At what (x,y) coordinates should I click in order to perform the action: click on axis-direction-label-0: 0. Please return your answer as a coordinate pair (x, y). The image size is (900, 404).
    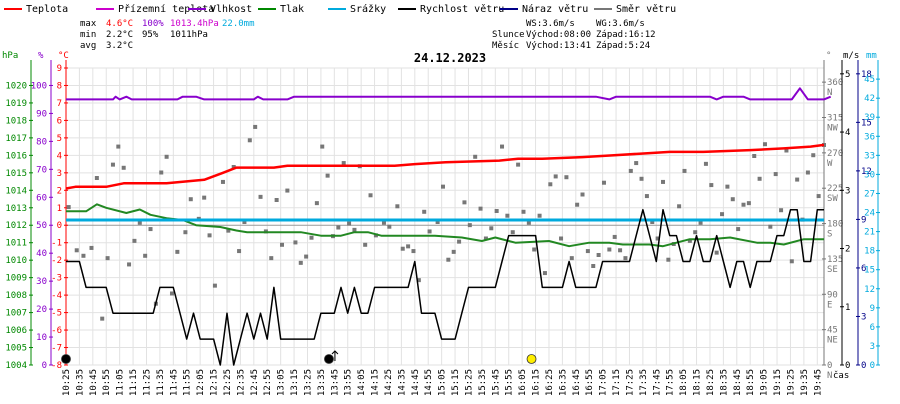
    Looking at the image, I should click on (829, 366).